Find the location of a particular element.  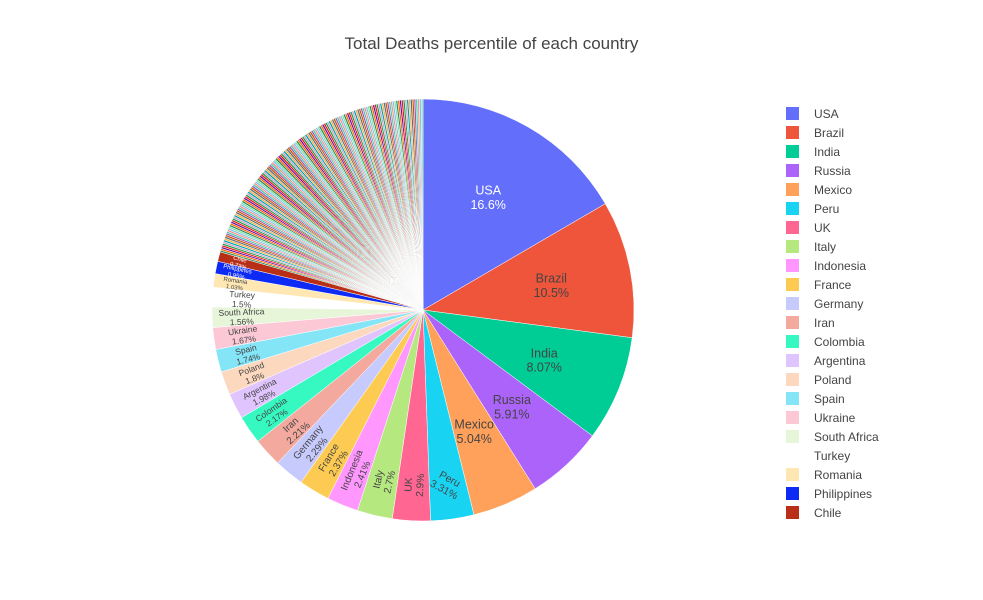

legend-item-brazil: Brazil is located at coordinates (832, 132).